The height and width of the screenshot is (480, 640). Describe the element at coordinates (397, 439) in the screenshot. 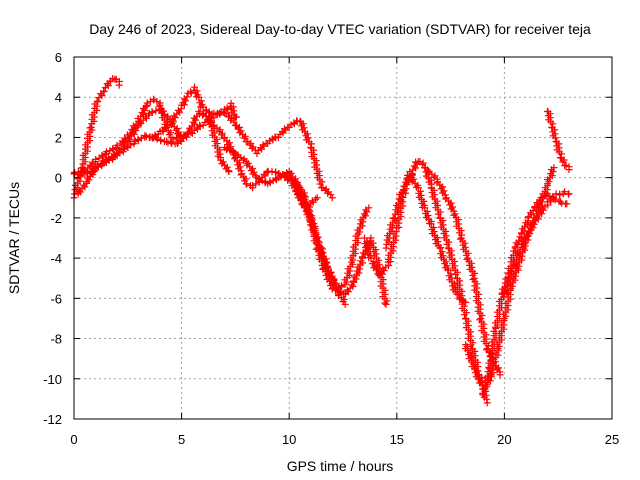

I see `x-tick-label: 15` at that location.